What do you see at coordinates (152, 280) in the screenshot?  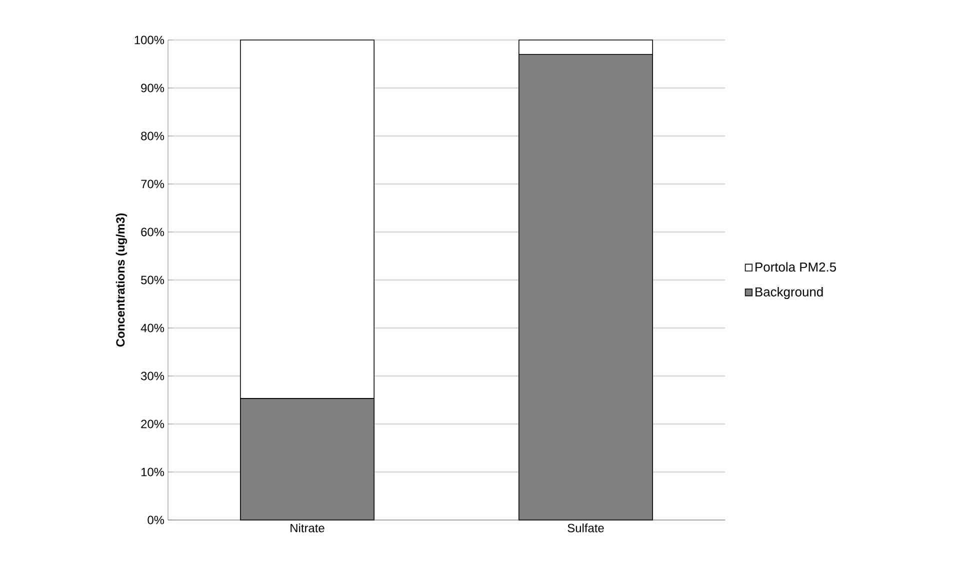 I see `y-tick-label: 50%` at bounding box center [152, 280].